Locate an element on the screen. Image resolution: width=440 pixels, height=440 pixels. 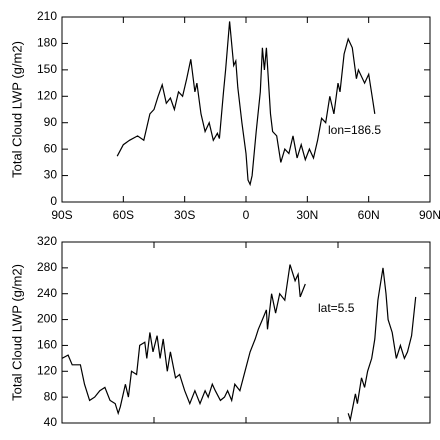
y-tick-label: 240 is located at coordinates (47, 293).